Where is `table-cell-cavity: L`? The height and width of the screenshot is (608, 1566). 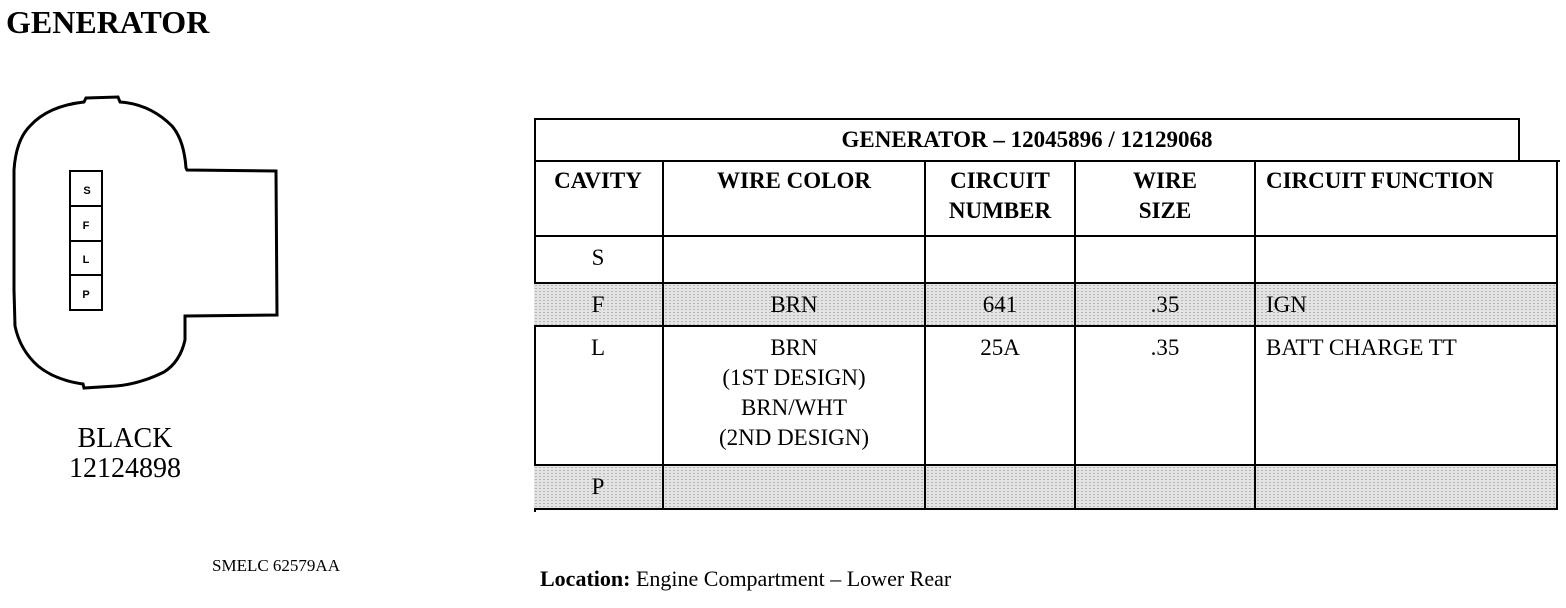 table-cell-cavity: L is located at coordinates (599, 396).